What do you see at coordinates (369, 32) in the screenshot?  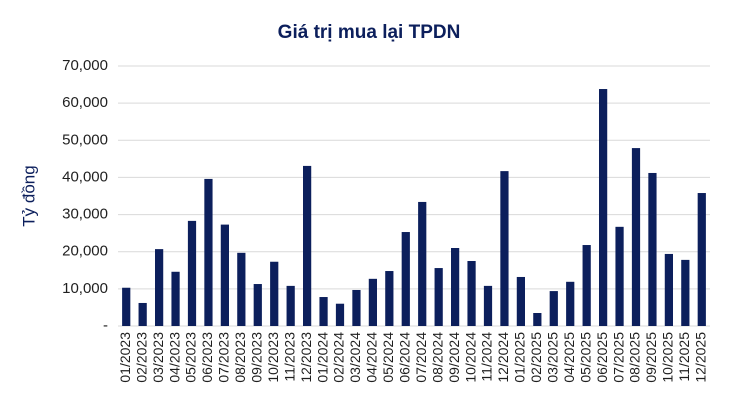 I see `chart-title: Giá trị mua lại TPDN` at bounding box center [369, 32].